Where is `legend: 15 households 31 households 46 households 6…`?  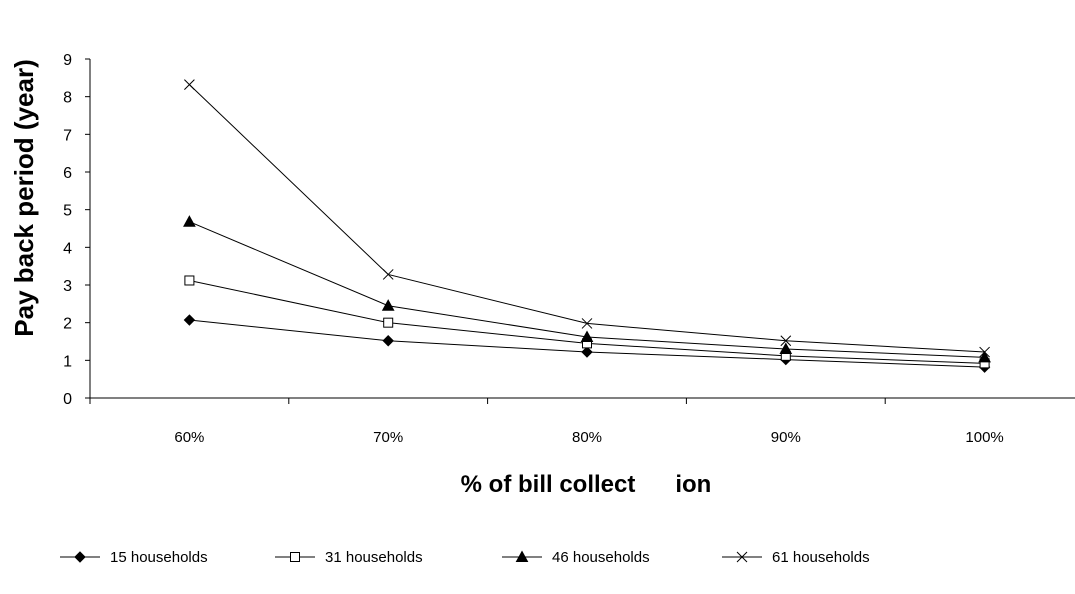
legend: 15 households 31 households 46 households 6… is located at coordinates (465, 557).